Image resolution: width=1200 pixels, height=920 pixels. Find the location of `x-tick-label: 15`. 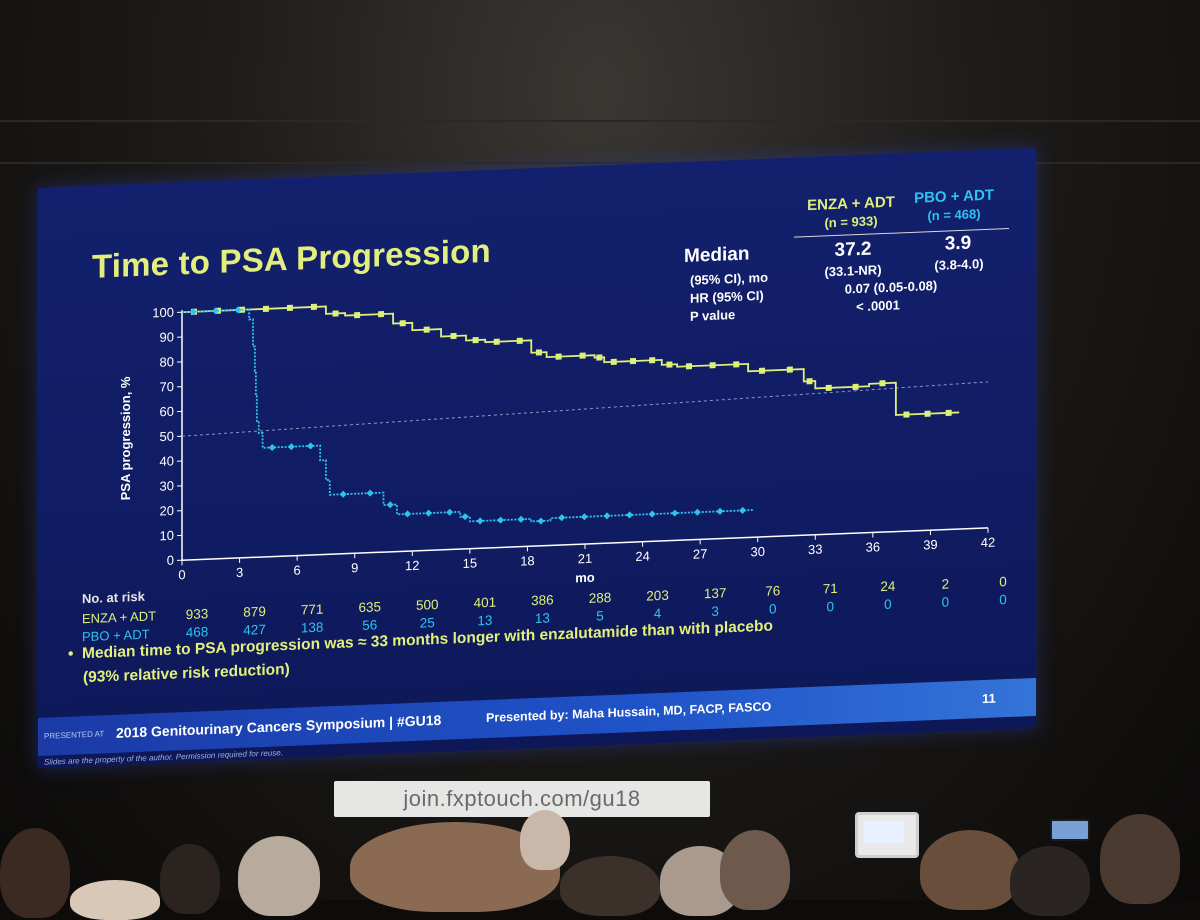

x-tick-label: 15 is located at coordinates (470, 563).